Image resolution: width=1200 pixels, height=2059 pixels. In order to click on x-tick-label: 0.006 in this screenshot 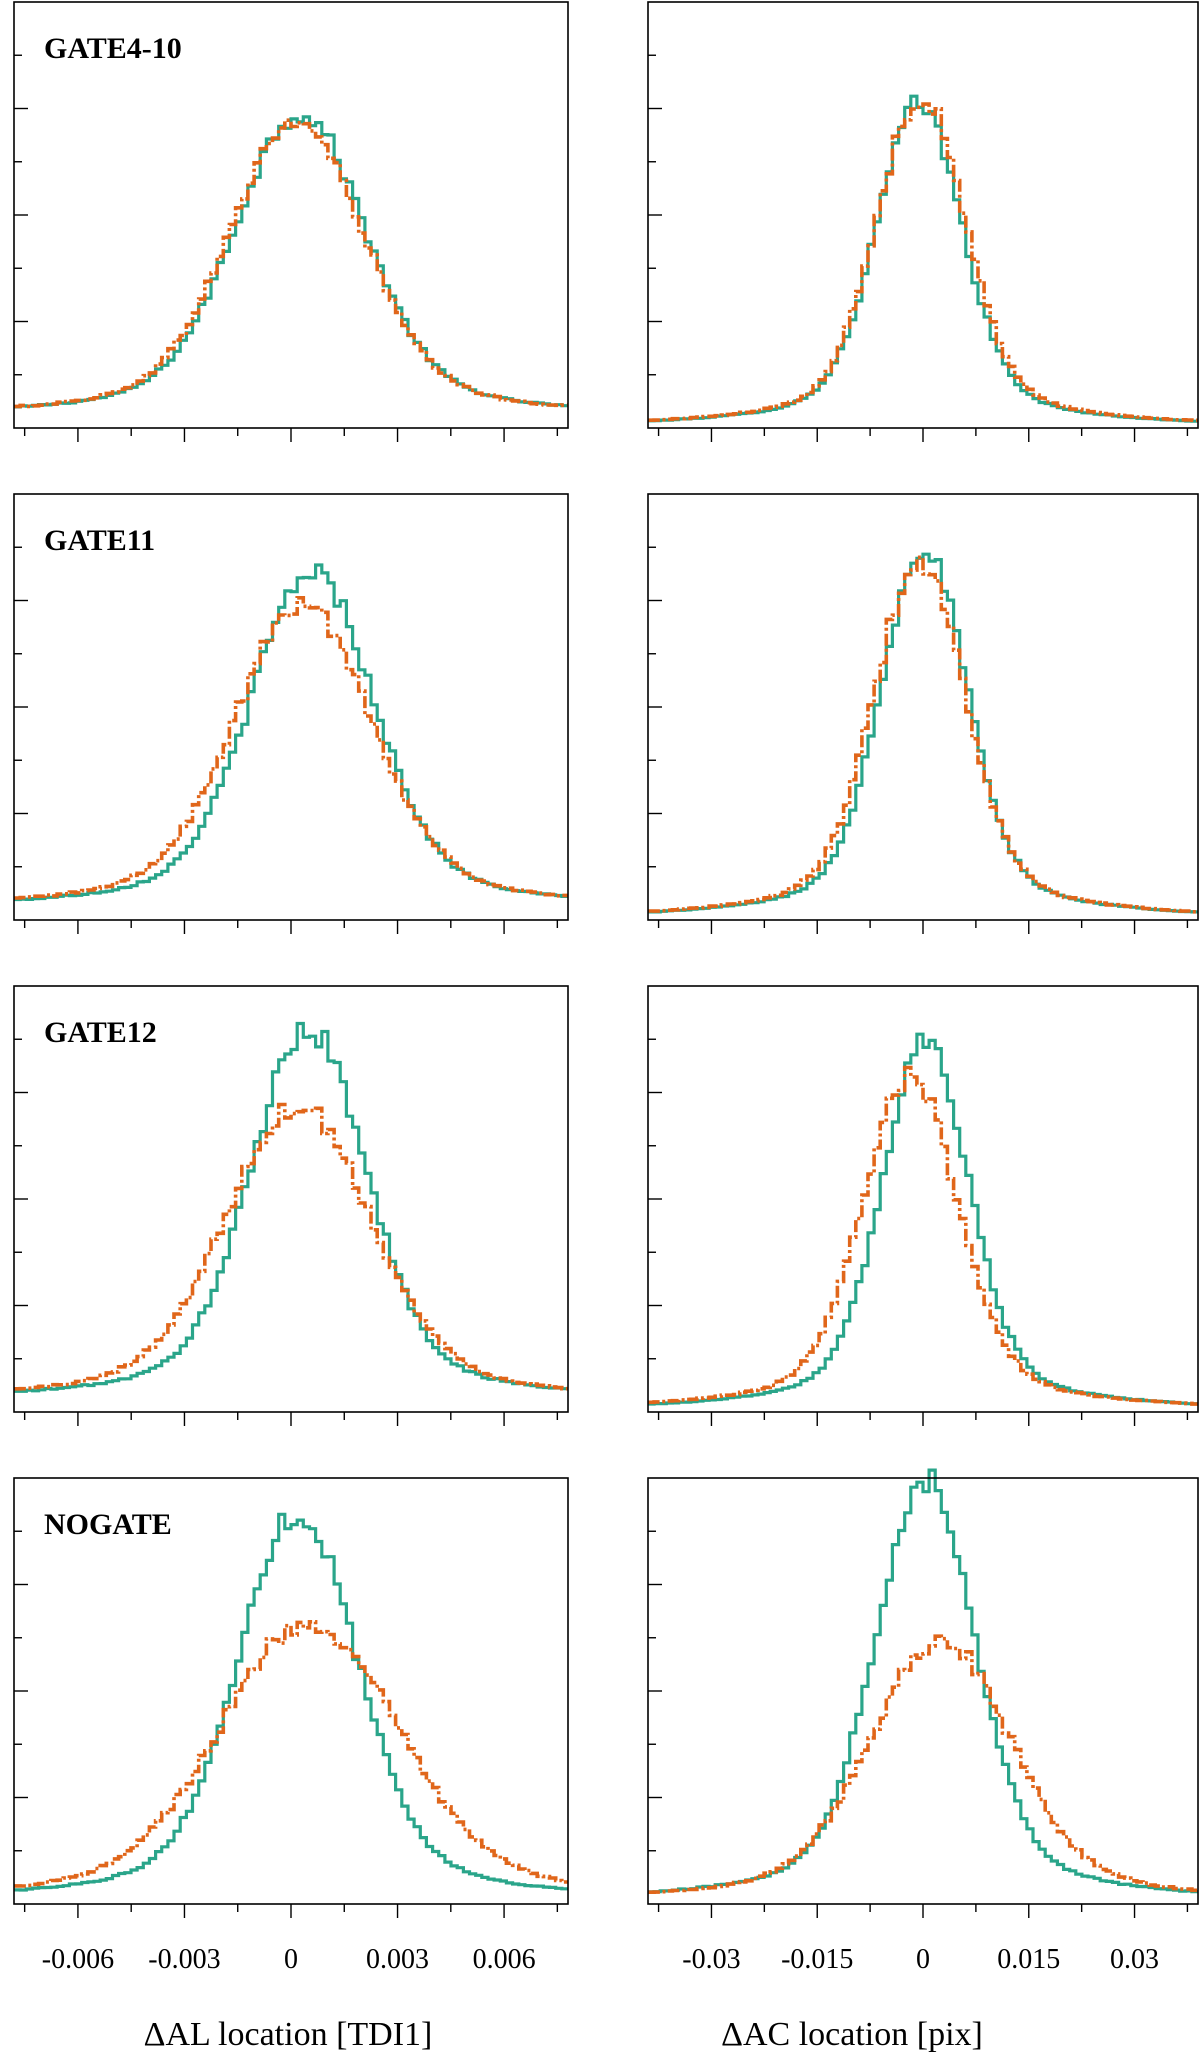, I will do `click(504, 1959)`.